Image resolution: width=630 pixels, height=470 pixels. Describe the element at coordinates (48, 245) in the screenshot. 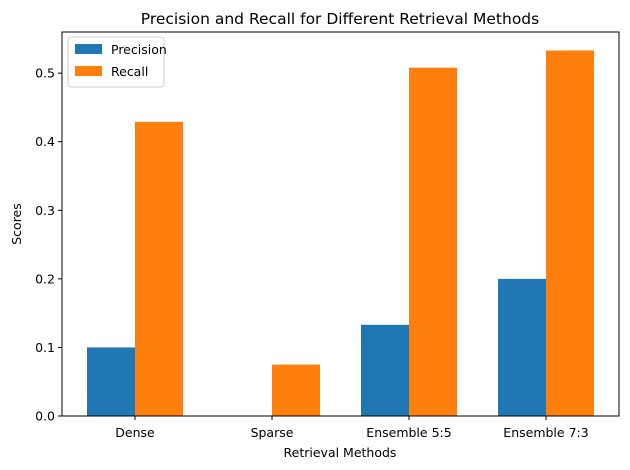

I see `y-axis: 0.0 0.1 0.2 0.3 0.4 0.5` at that location.